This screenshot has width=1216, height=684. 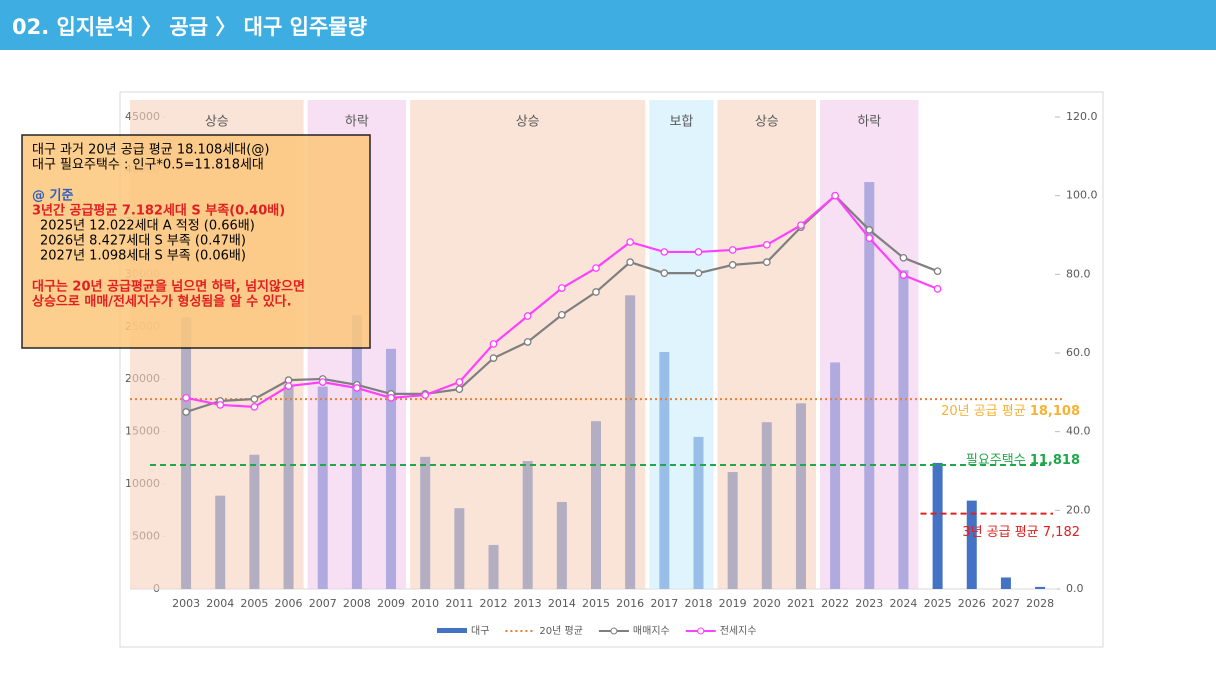 What do you see at coordinates (1078, 352) in the screenshot?
I see `y2-tick-label: 60.0` at bounding box center [1078, 352].